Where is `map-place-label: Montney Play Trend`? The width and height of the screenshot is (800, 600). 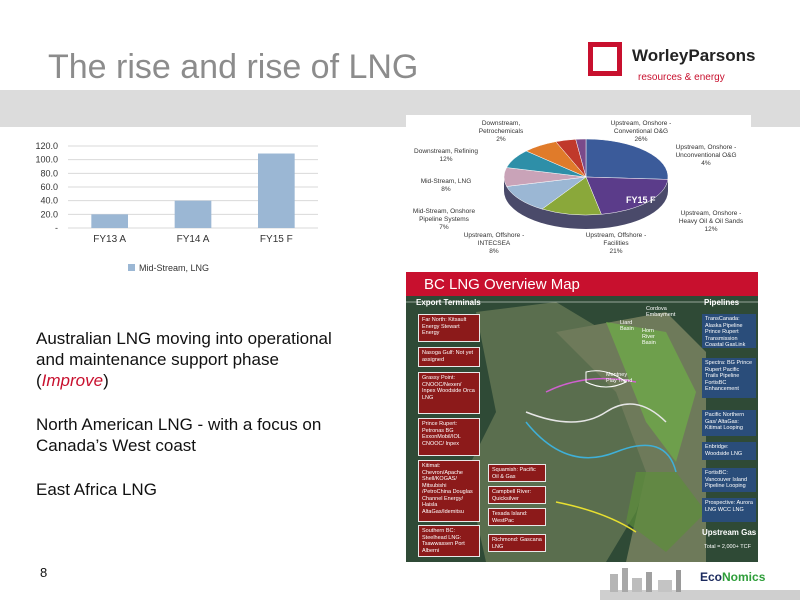 map-place-label: Montney Play Trend is located at coordinates (619, 378).